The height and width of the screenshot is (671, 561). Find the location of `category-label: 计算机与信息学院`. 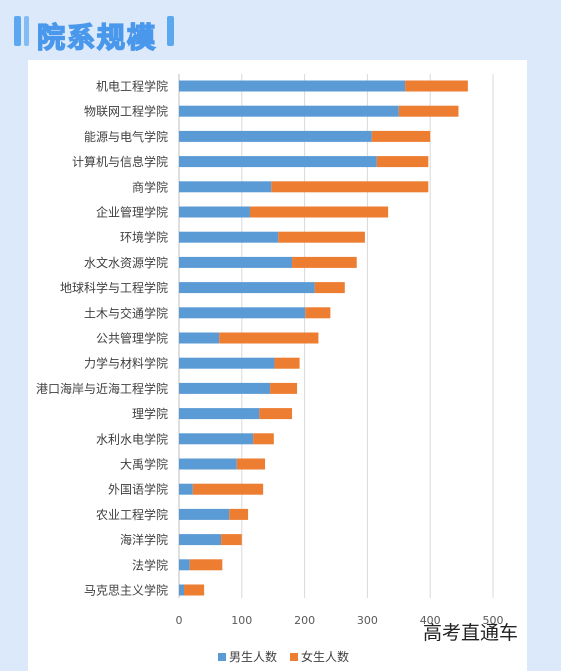

category-label: 计算机与信息学院 is located at coordinates (120, 161).